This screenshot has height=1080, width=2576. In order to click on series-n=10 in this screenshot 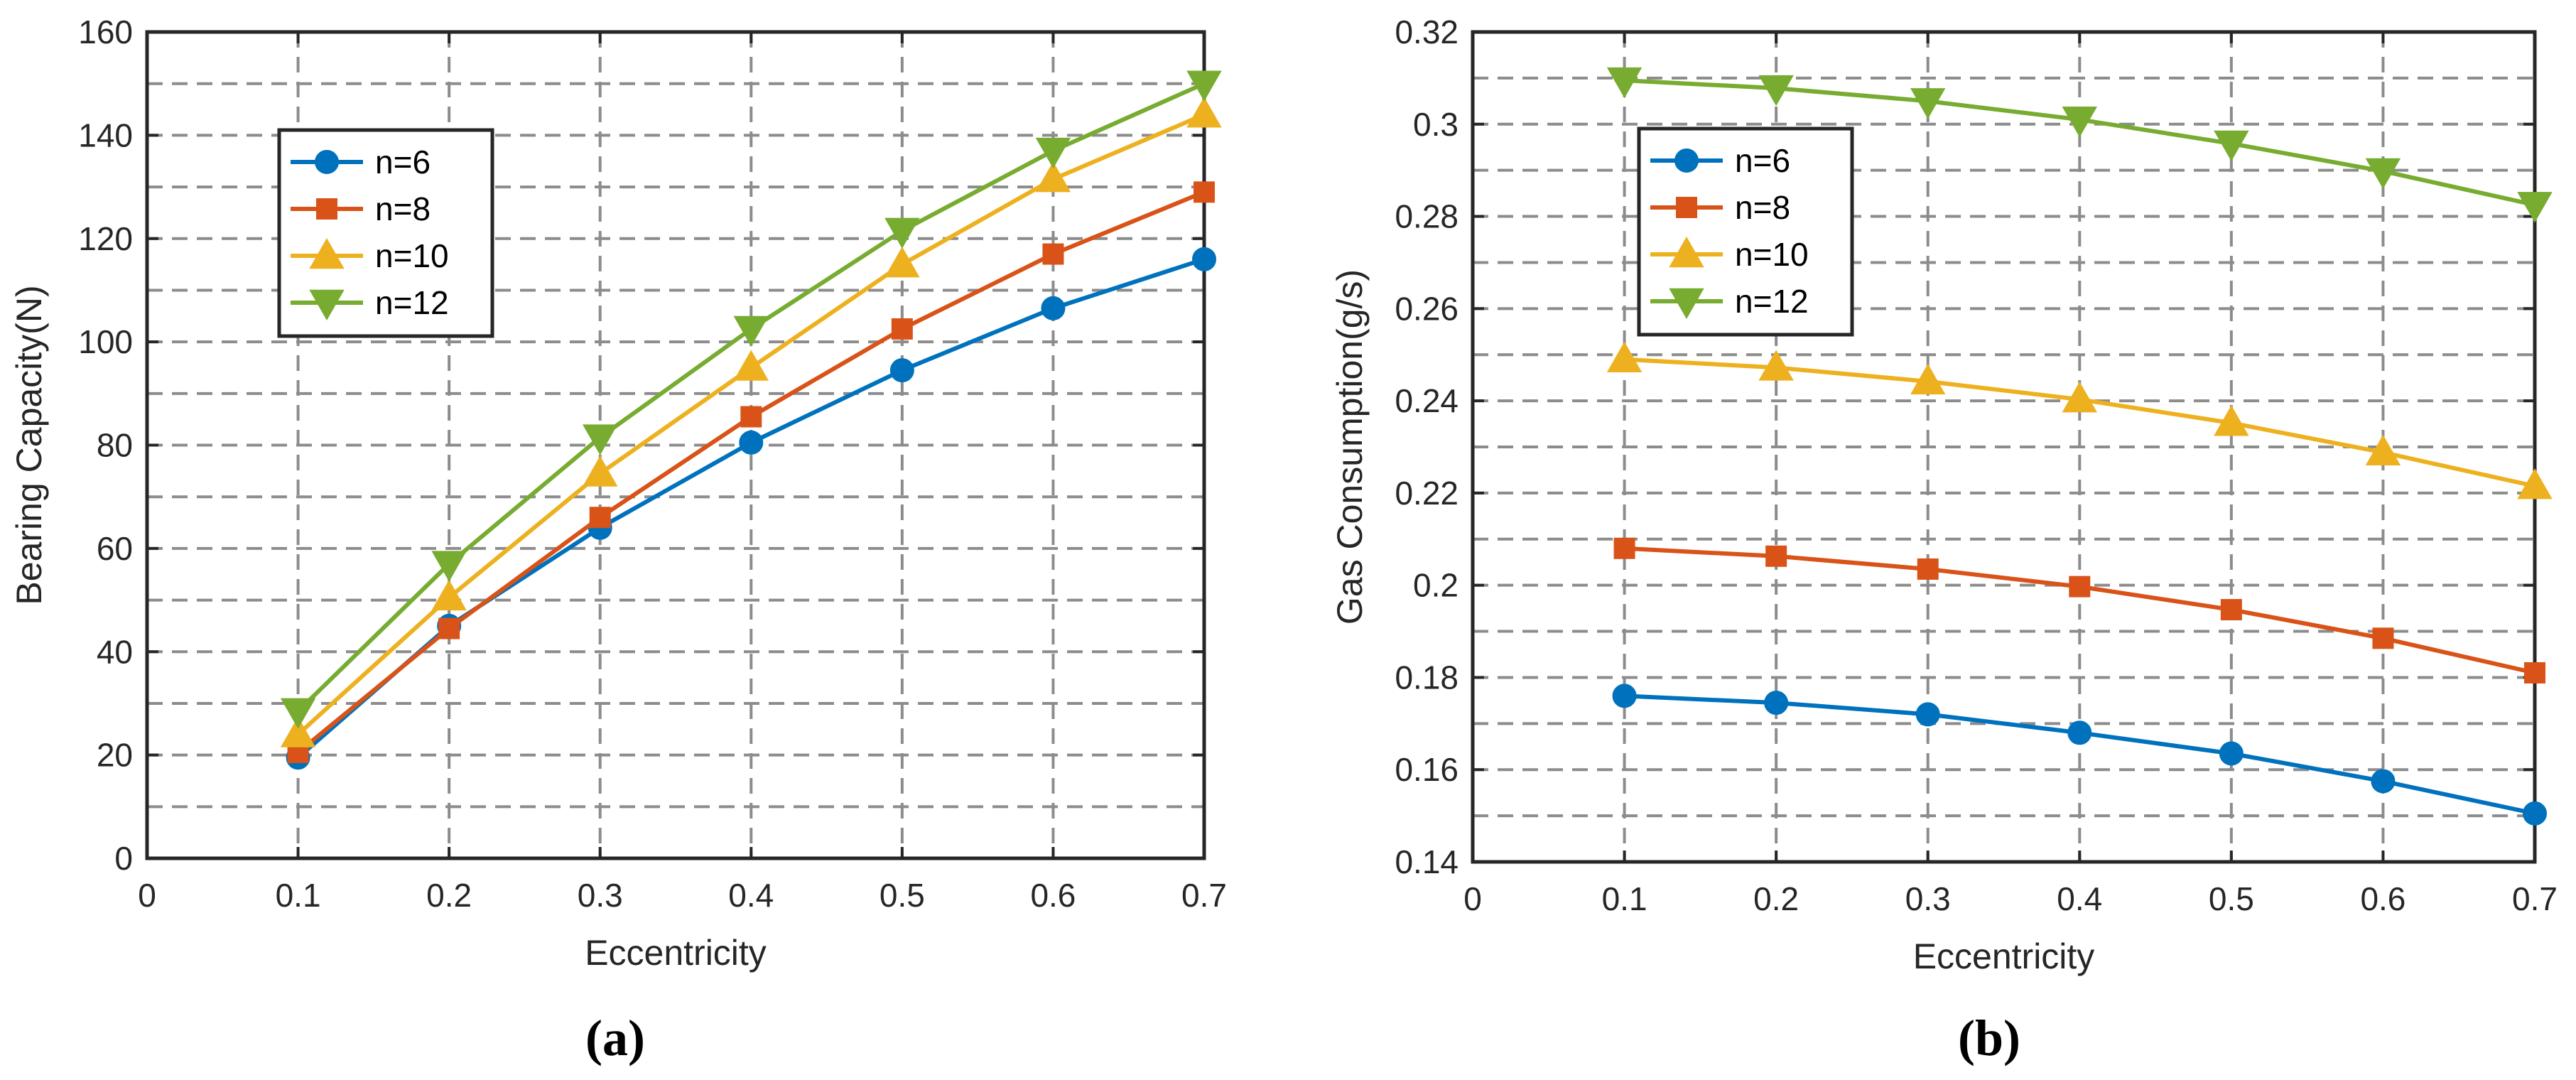, I will do `click(2079, 420)`.